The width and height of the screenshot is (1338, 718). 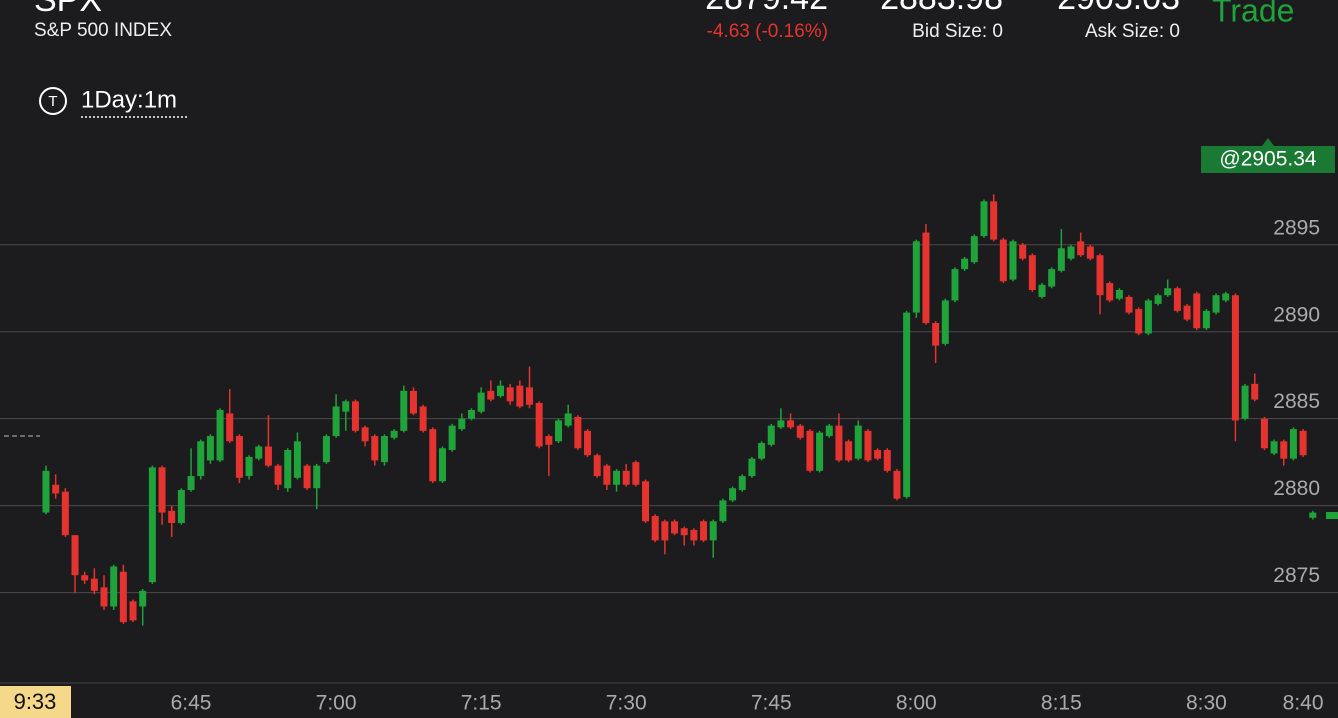 What do you see at coordinates (1132, 31) in the screenshot?
I see `ask-size: Ask Size: 0` at bounding box center [1132, 31].